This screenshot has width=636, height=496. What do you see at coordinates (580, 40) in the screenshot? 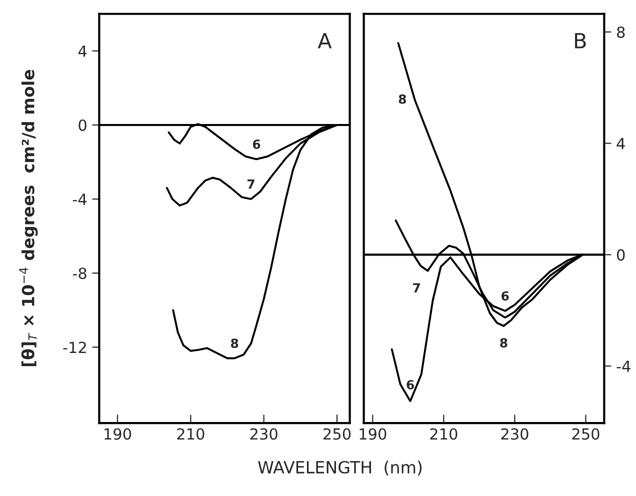
I see `annotation: B` at bounding box center [580, 40].